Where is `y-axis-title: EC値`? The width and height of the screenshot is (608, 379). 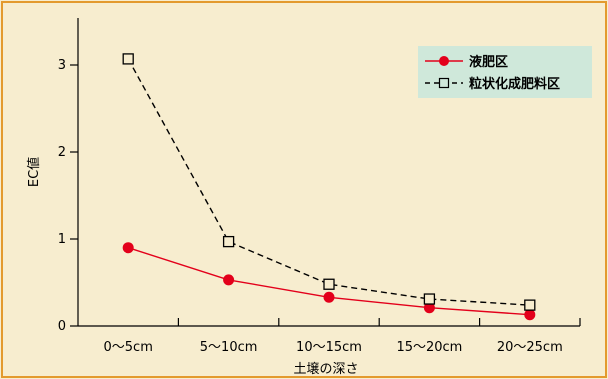 y-axis-title: EC値 is located at coordinates (34, 172).